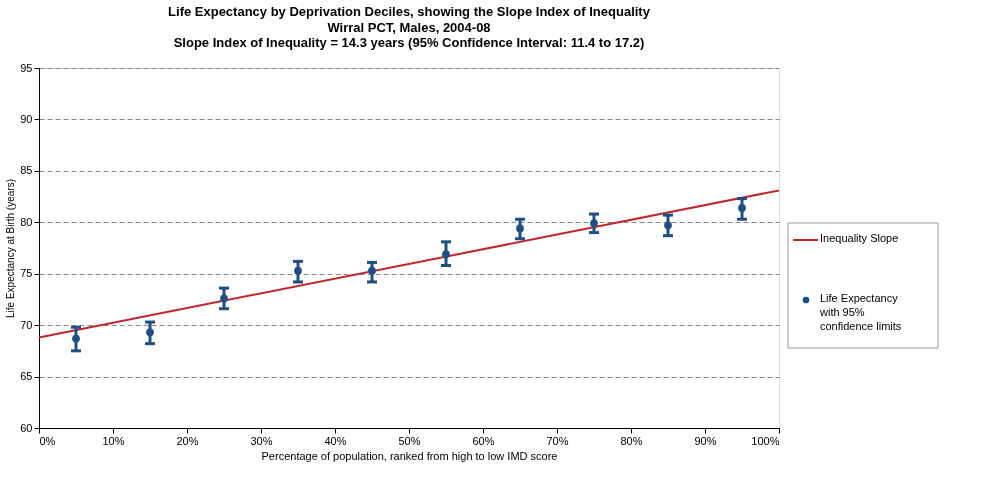 The width and height of the screenshot is (1003, 502). What do you see at coordinates (705, 440) in the screenshot?
I see `x-tick-label: 90%` at bounding box center [705, 440].